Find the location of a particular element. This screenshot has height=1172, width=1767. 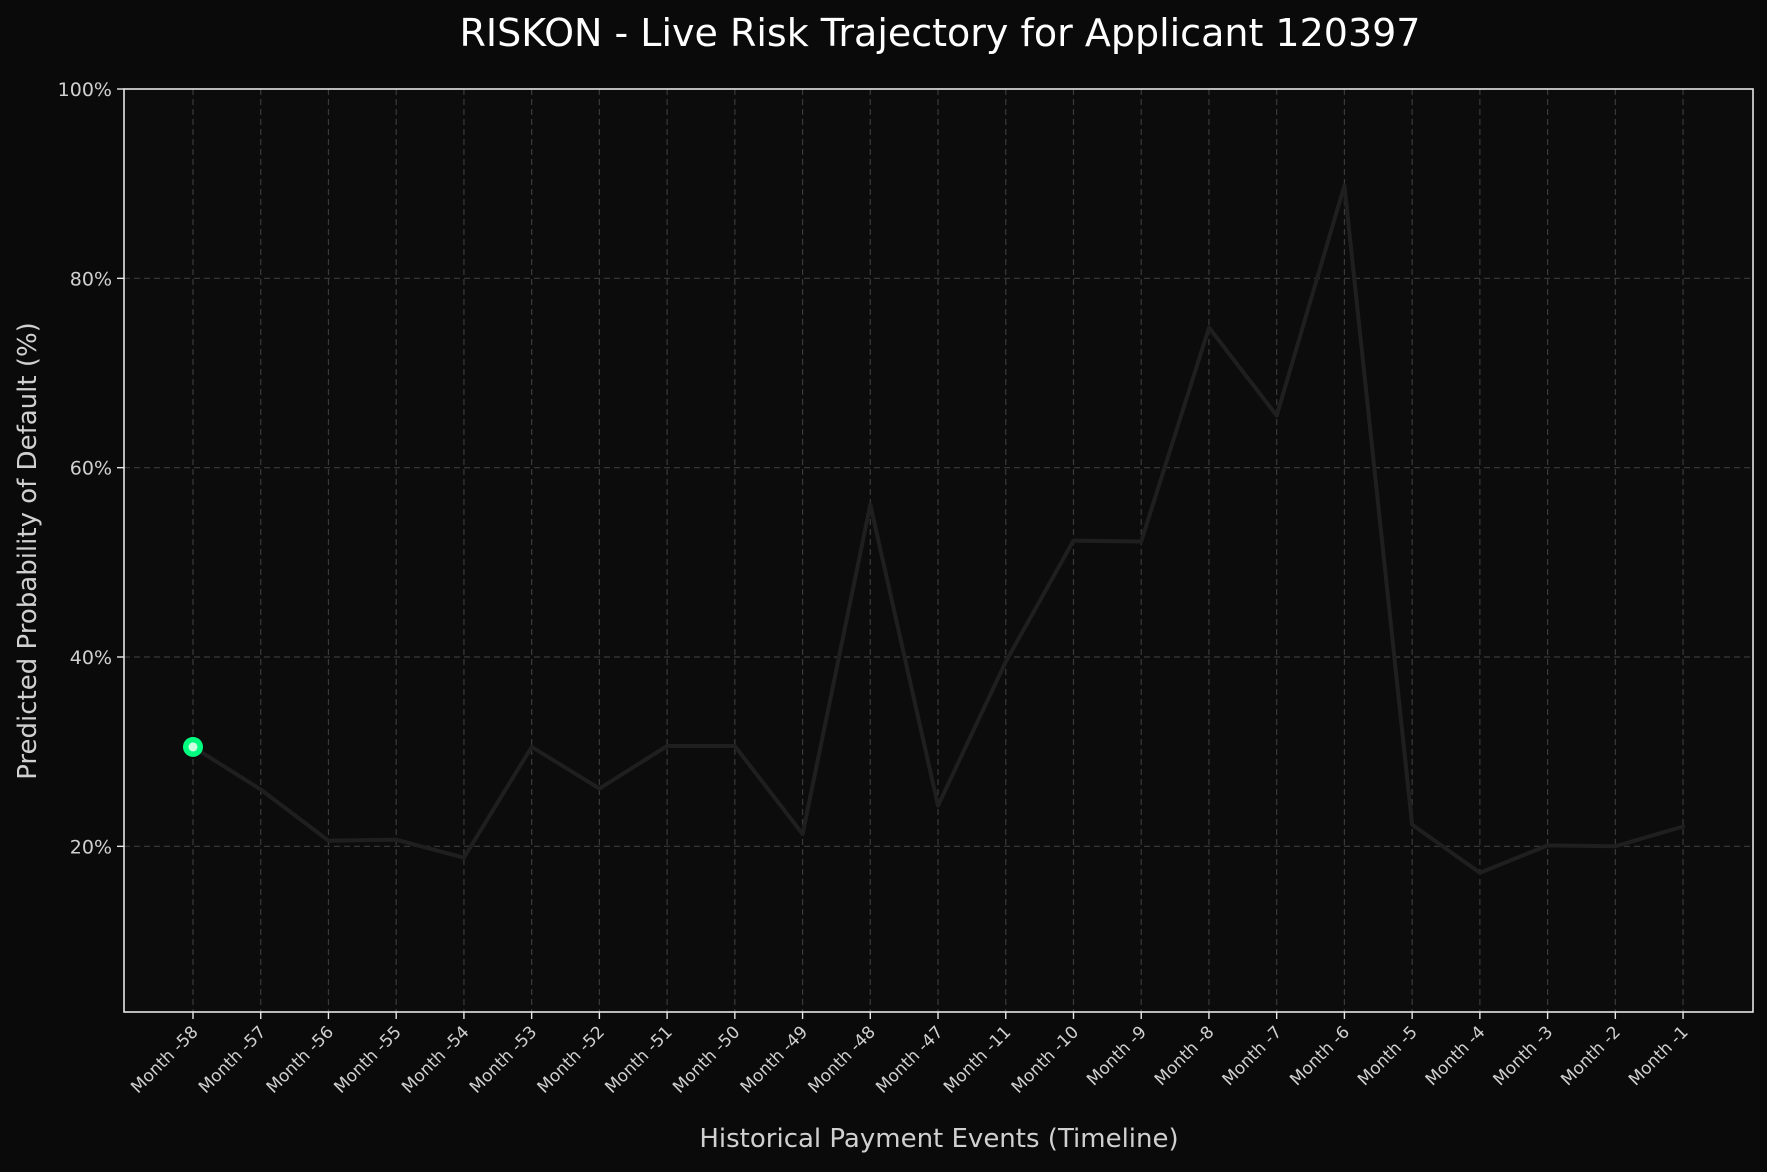

current-point-marker-center is located at coordinates (193, 747).